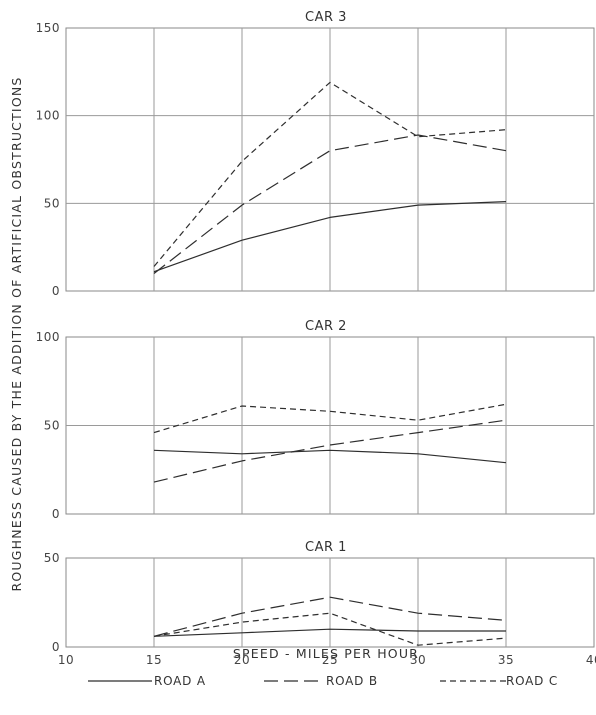  Describe the element at coordinates (352, 681) in the screenshot. I see `legend-label: ROAD B` at that location.